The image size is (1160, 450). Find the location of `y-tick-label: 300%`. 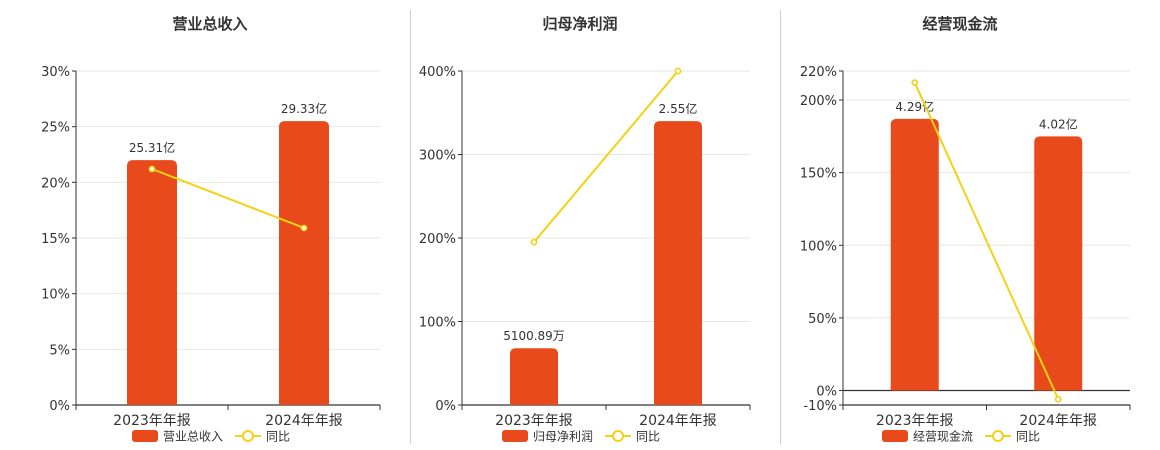

y-tick-label: 300% is located at coordinates (437, 156).